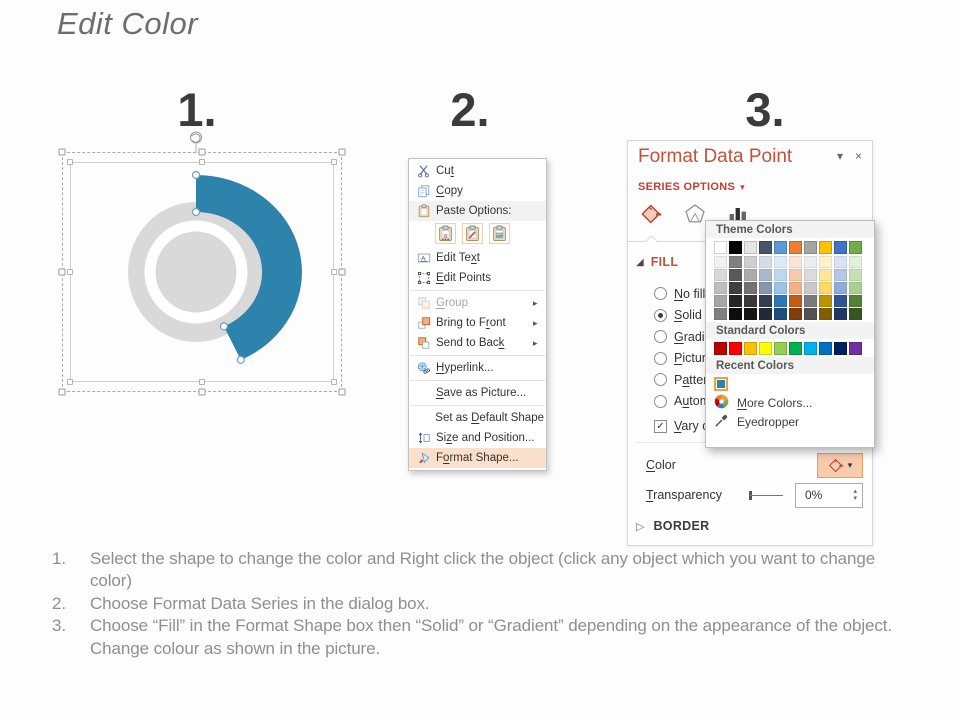 Image resolution: width=960 pixels, height=720 pixels. What do you see at coordinates (766, 495) in the screenshot?
I see `transparency-slider` at bounding box center [766, 495].